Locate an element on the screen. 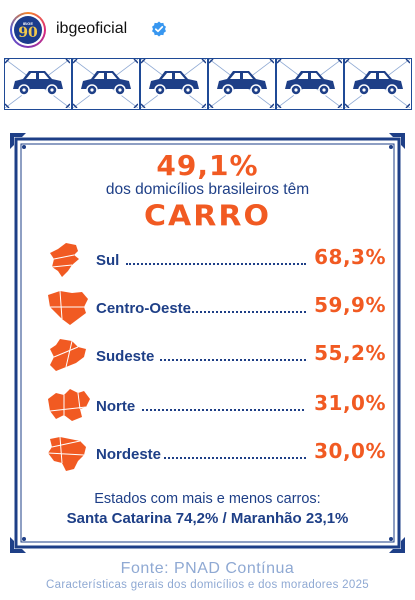 Image resolution: width=415 pixels, height=600 pixels. region-value: 55,2% is located at coordinates (350, 353).